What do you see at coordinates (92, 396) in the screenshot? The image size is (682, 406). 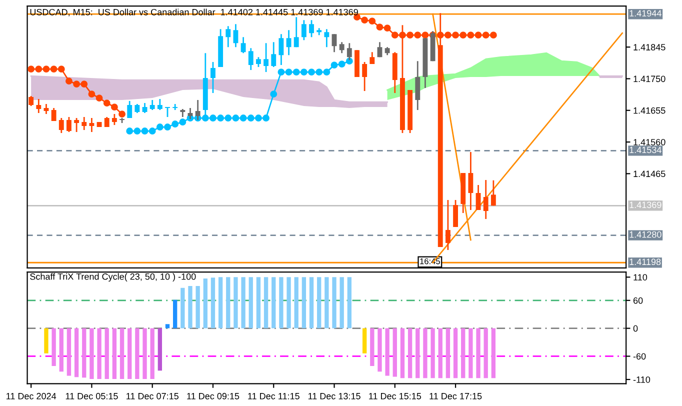 I see `x-tick-label: 11 Dec 05:15` at bounding box center [92, 396].